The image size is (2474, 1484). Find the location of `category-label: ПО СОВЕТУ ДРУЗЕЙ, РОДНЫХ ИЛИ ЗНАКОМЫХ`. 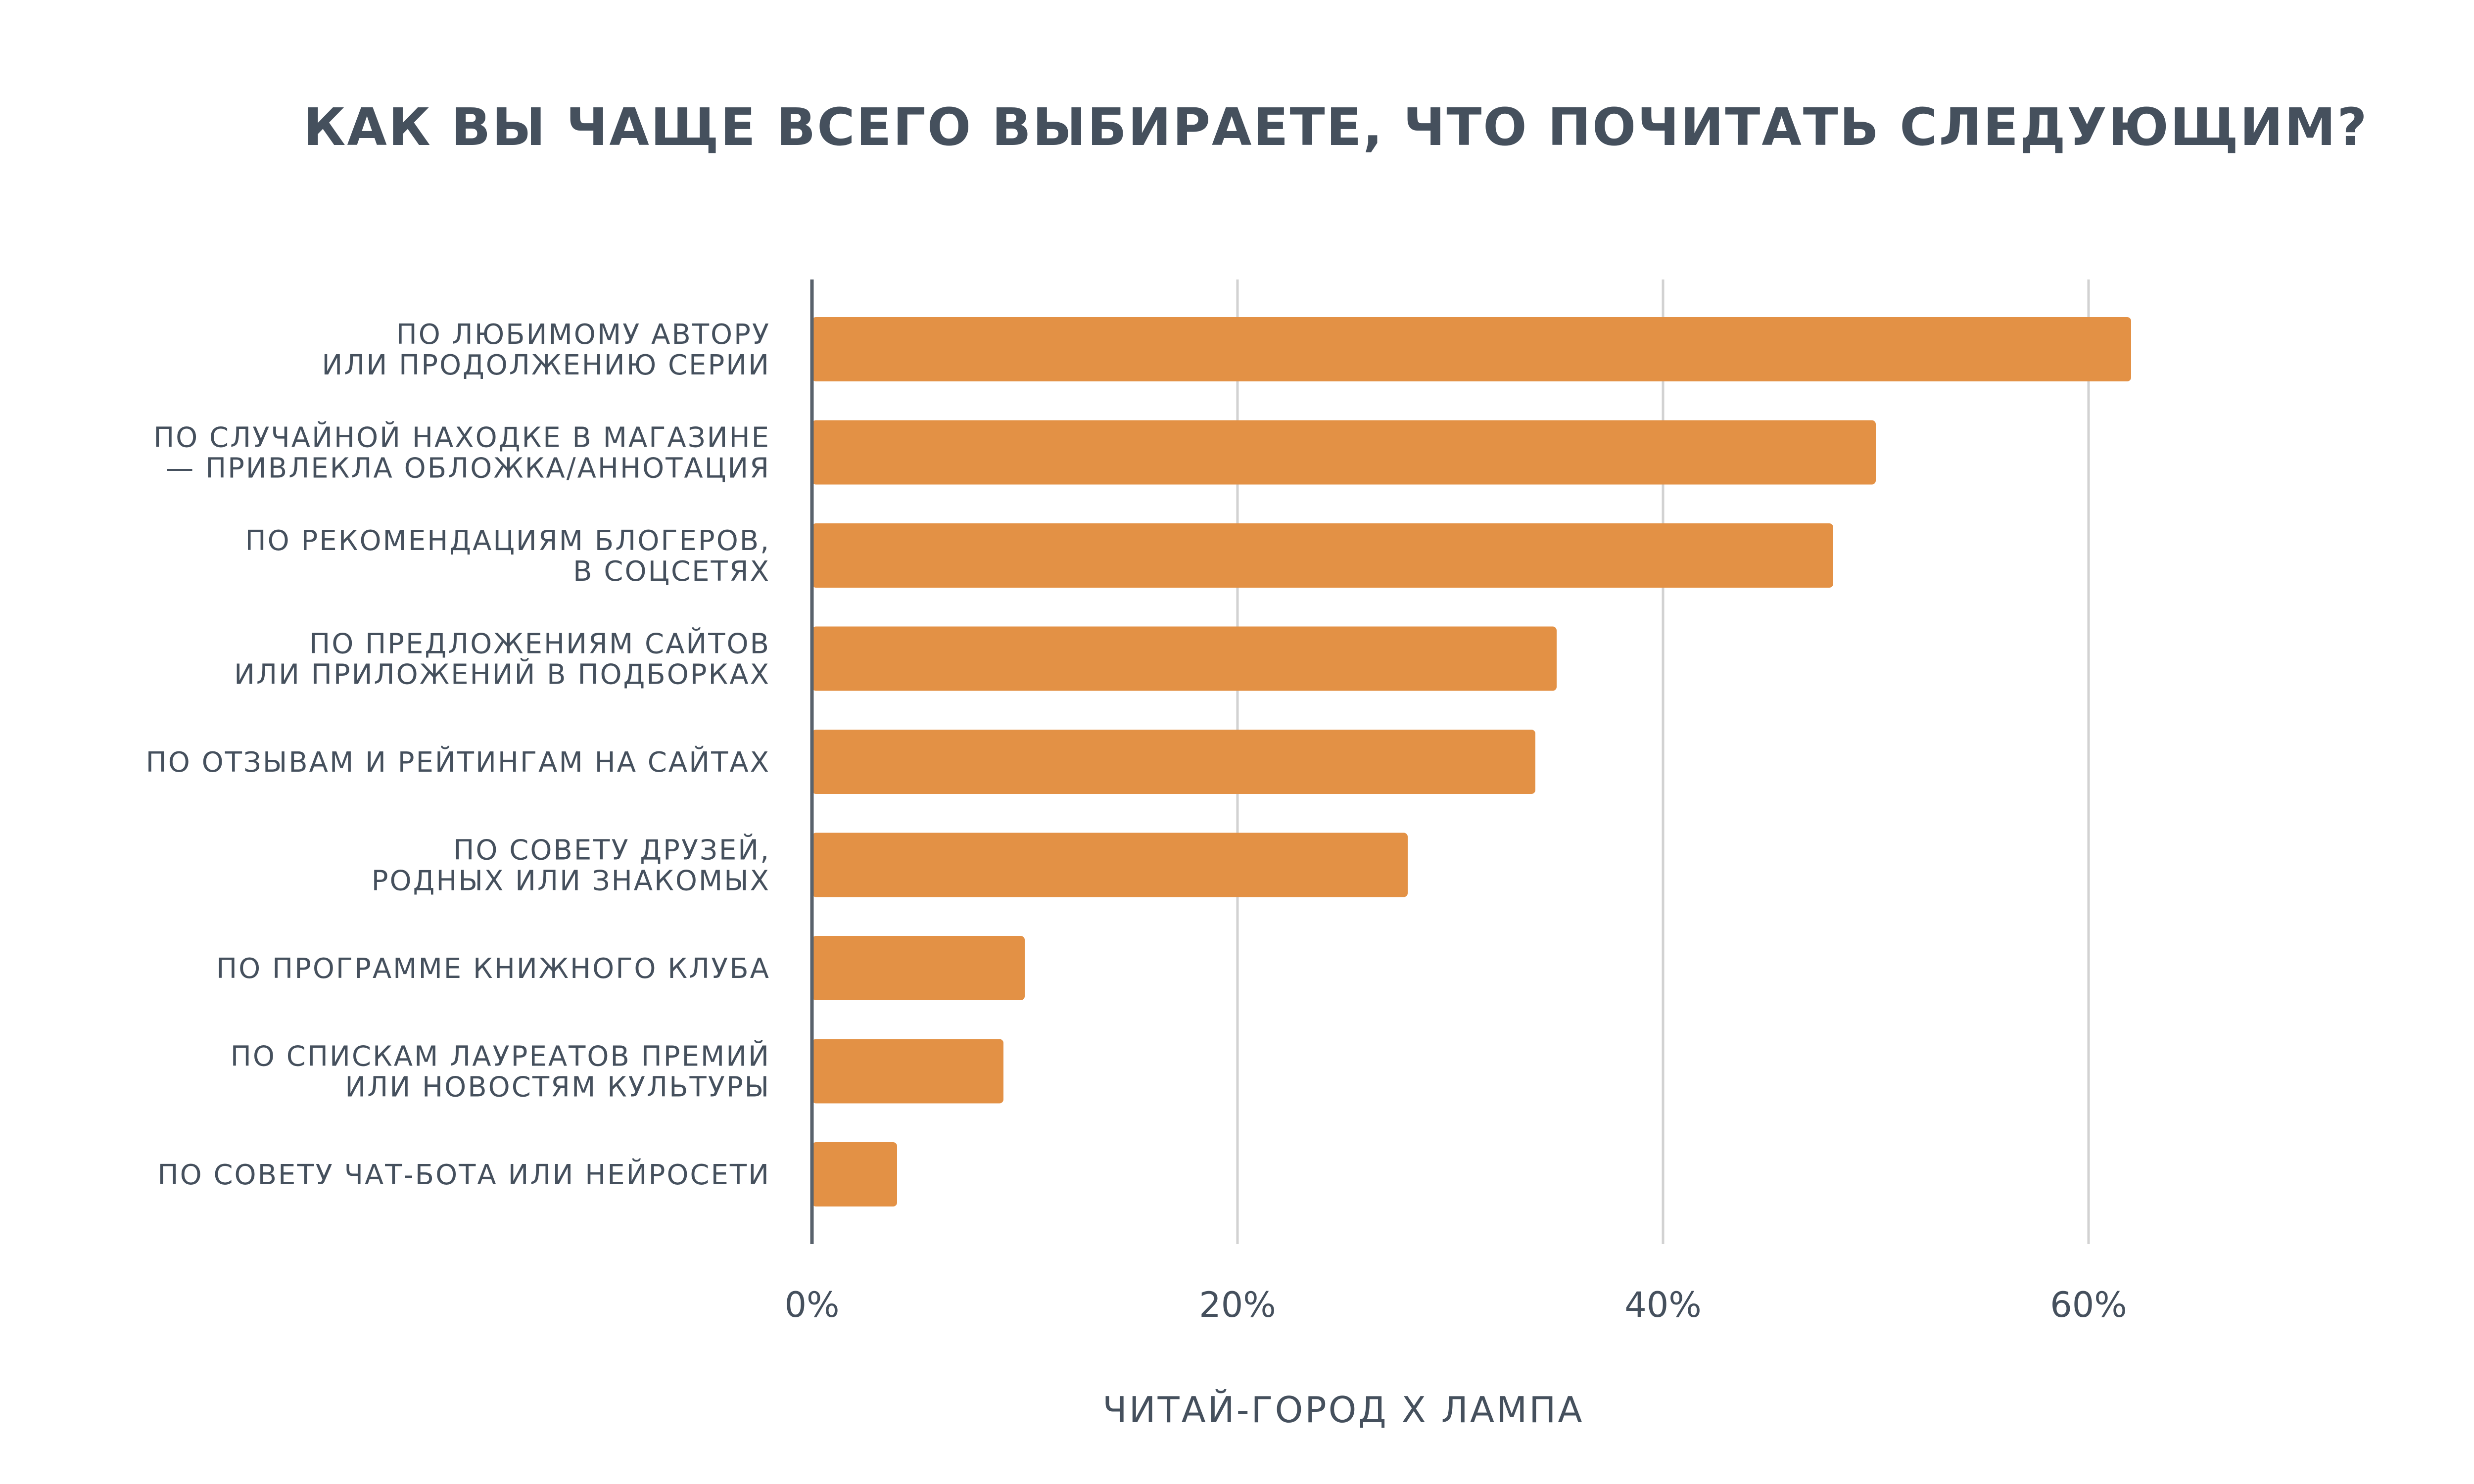

category-label: ПО СОВЕТУ ДРУЗЕЙ, РОДНЫХ ИЛИ ЗНАКОМЫХ is located at coordinates (571, 865).